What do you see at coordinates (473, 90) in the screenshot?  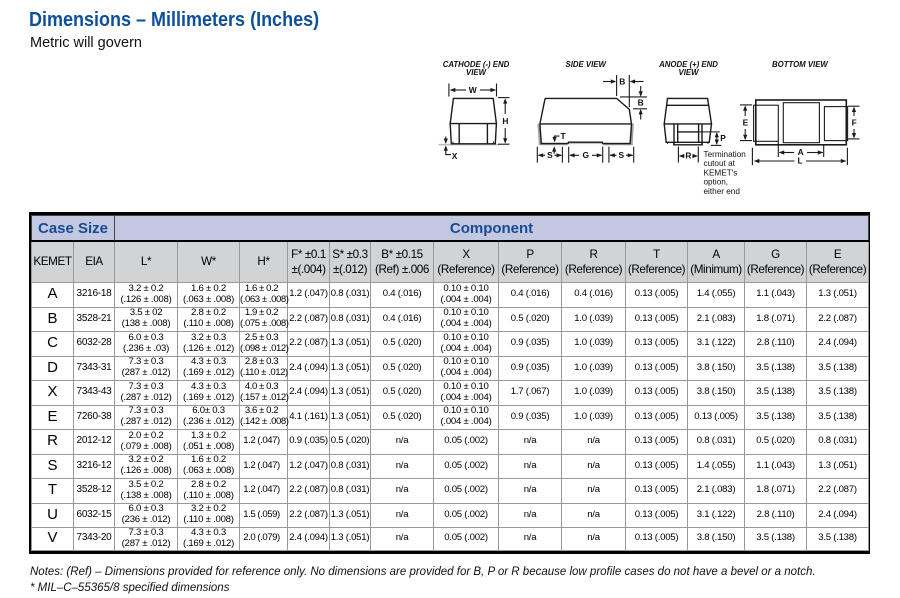 I see `svg-text: W` at bounding box center [473, 90].